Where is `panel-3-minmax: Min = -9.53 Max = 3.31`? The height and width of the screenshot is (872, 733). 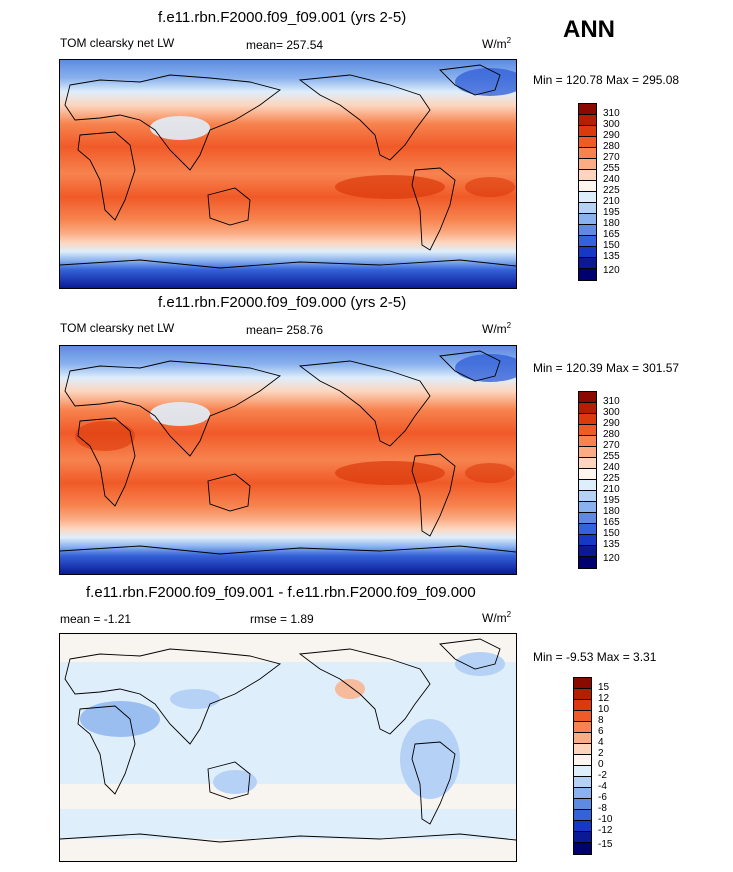 panel-3-minmax: Min = -9.53 Max = 3.31 is located at coordinates (595, 657).